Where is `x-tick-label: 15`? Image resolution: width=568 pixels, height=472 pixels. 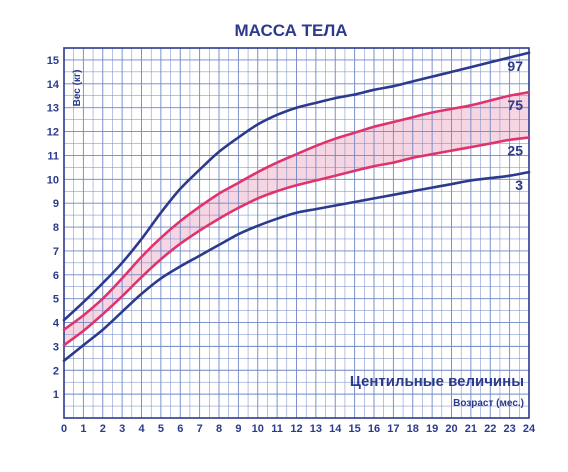
x-tick-label: 15 is located at coordinates (355, 429).